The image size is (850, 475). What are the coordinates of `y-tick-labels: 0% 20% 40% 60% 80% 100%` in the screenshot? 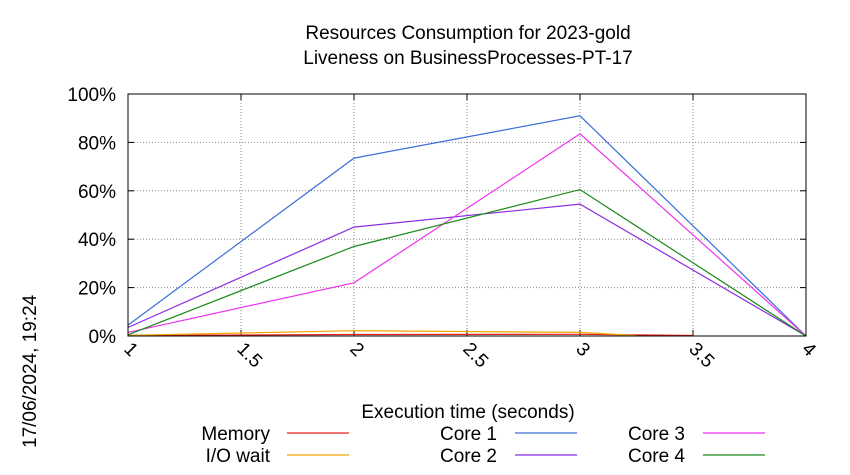 It's located at (91, 216).